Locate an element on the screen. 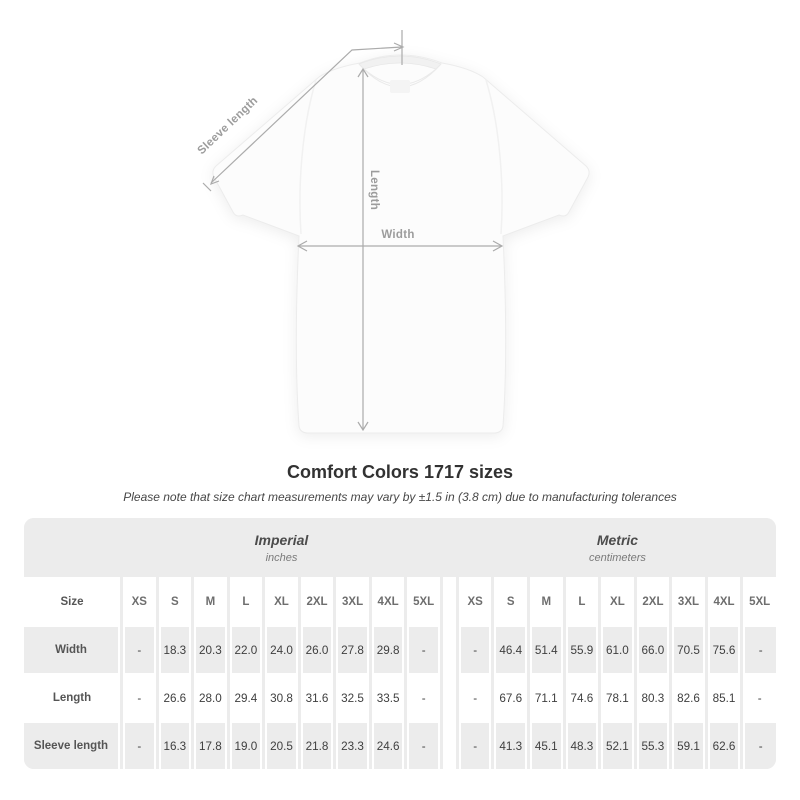 This screenshot has width=800, height=800. value-cell: 55.9 is located at coordinates (582, 649).